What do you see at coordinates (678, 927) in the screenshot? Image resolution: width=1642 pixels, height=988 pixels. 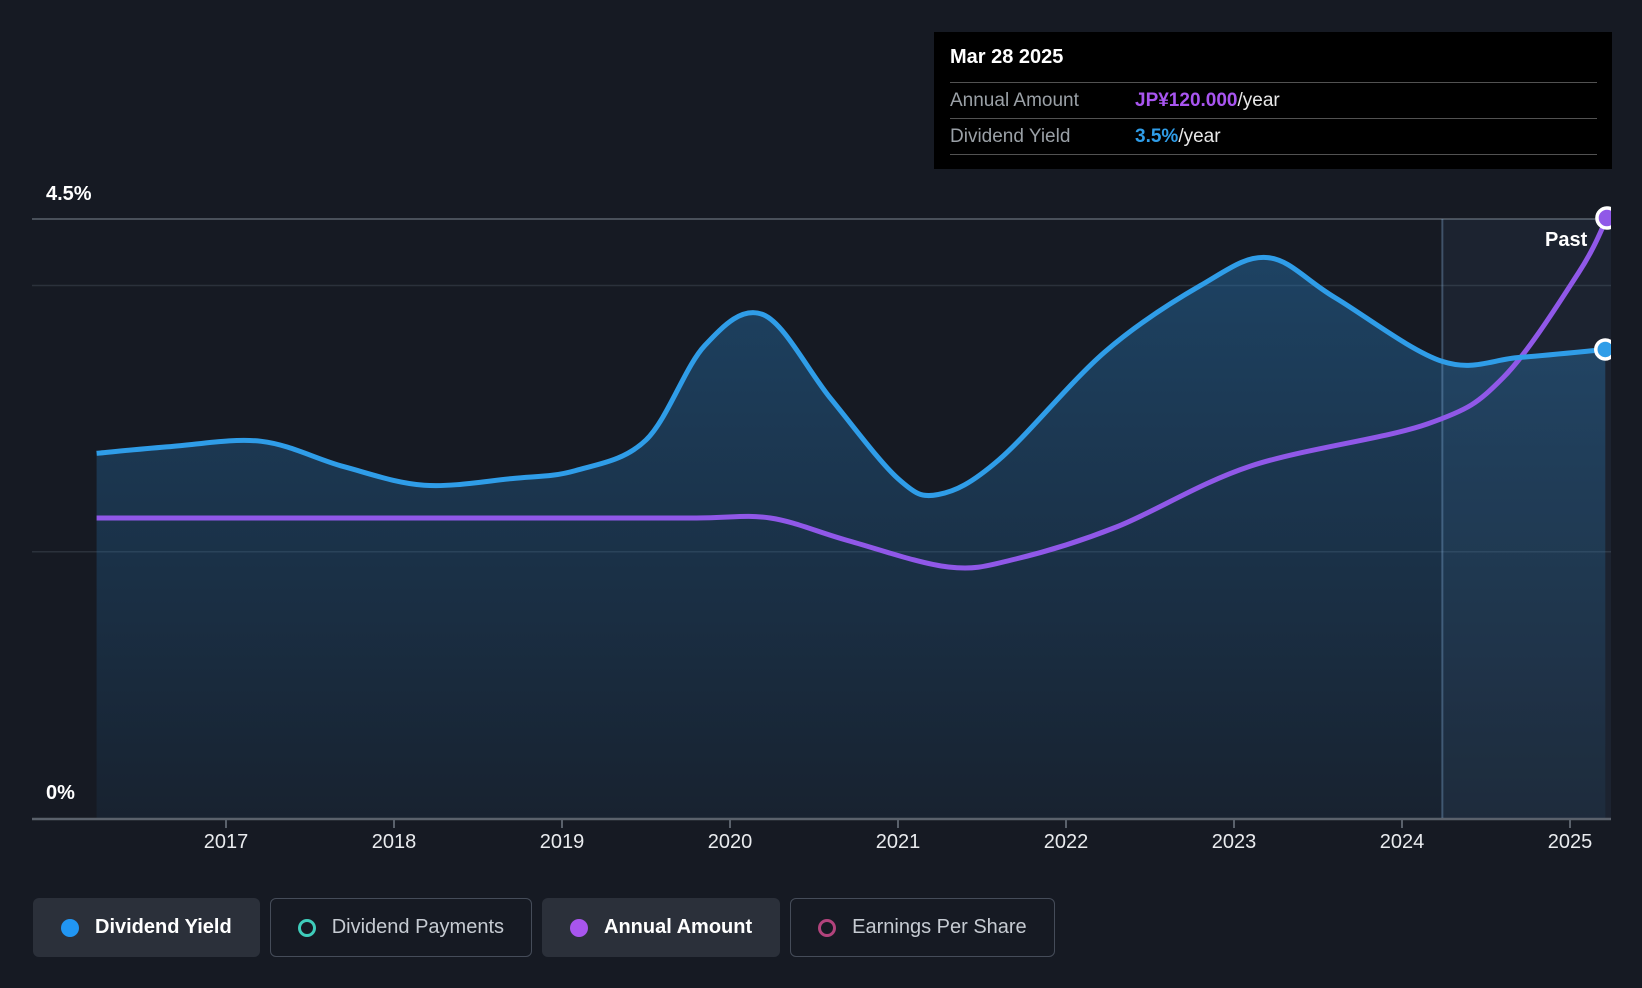 I see `legend-button-label: Annual Amount` at bounding box center [678, 927].